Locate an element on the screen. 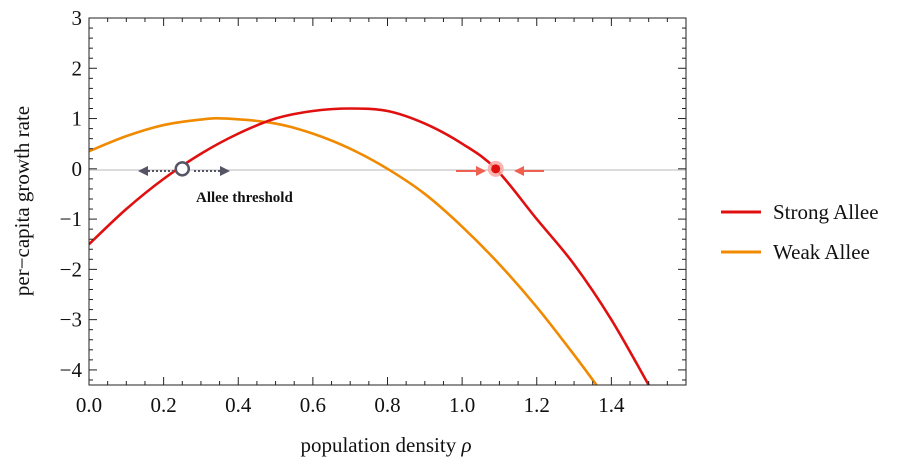 The width and height of the screenshot is (920, 463). y-tick-label: 0 is located at coordinates (77, 169).